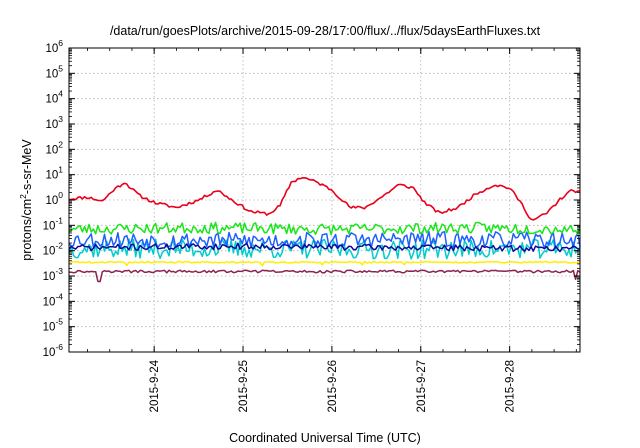 The height and width of the screenshot is (448, 640). Describe the element at coordinates (54, 173) in the screenshot. I see `y-tick-label: 10¹` at that location.